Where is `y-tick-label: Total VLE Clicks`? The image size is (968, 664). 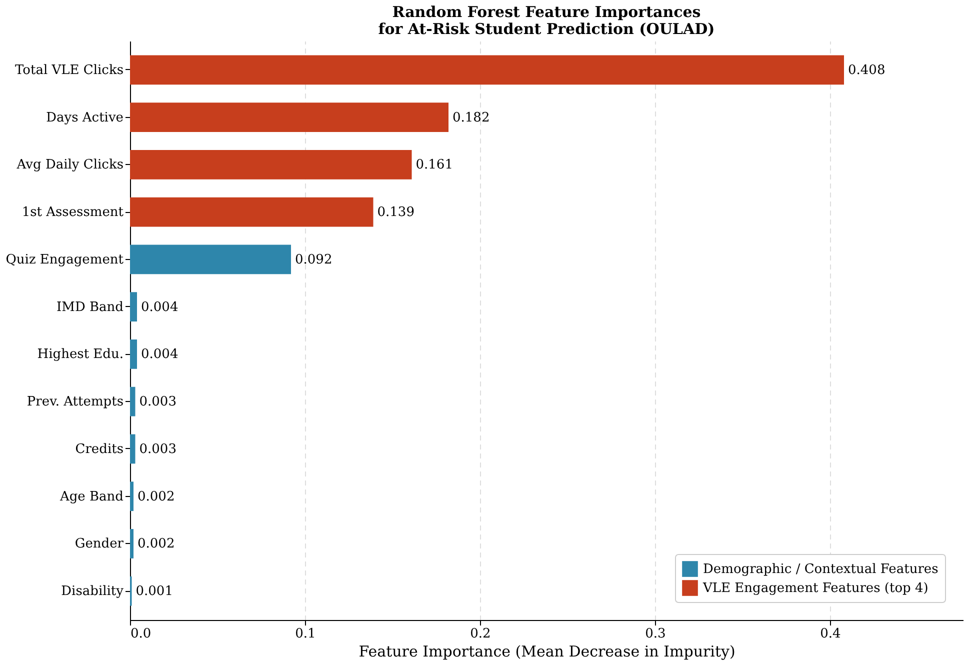 y-tick-label: Total VLE Clicks is located at coordinates (69, 70).